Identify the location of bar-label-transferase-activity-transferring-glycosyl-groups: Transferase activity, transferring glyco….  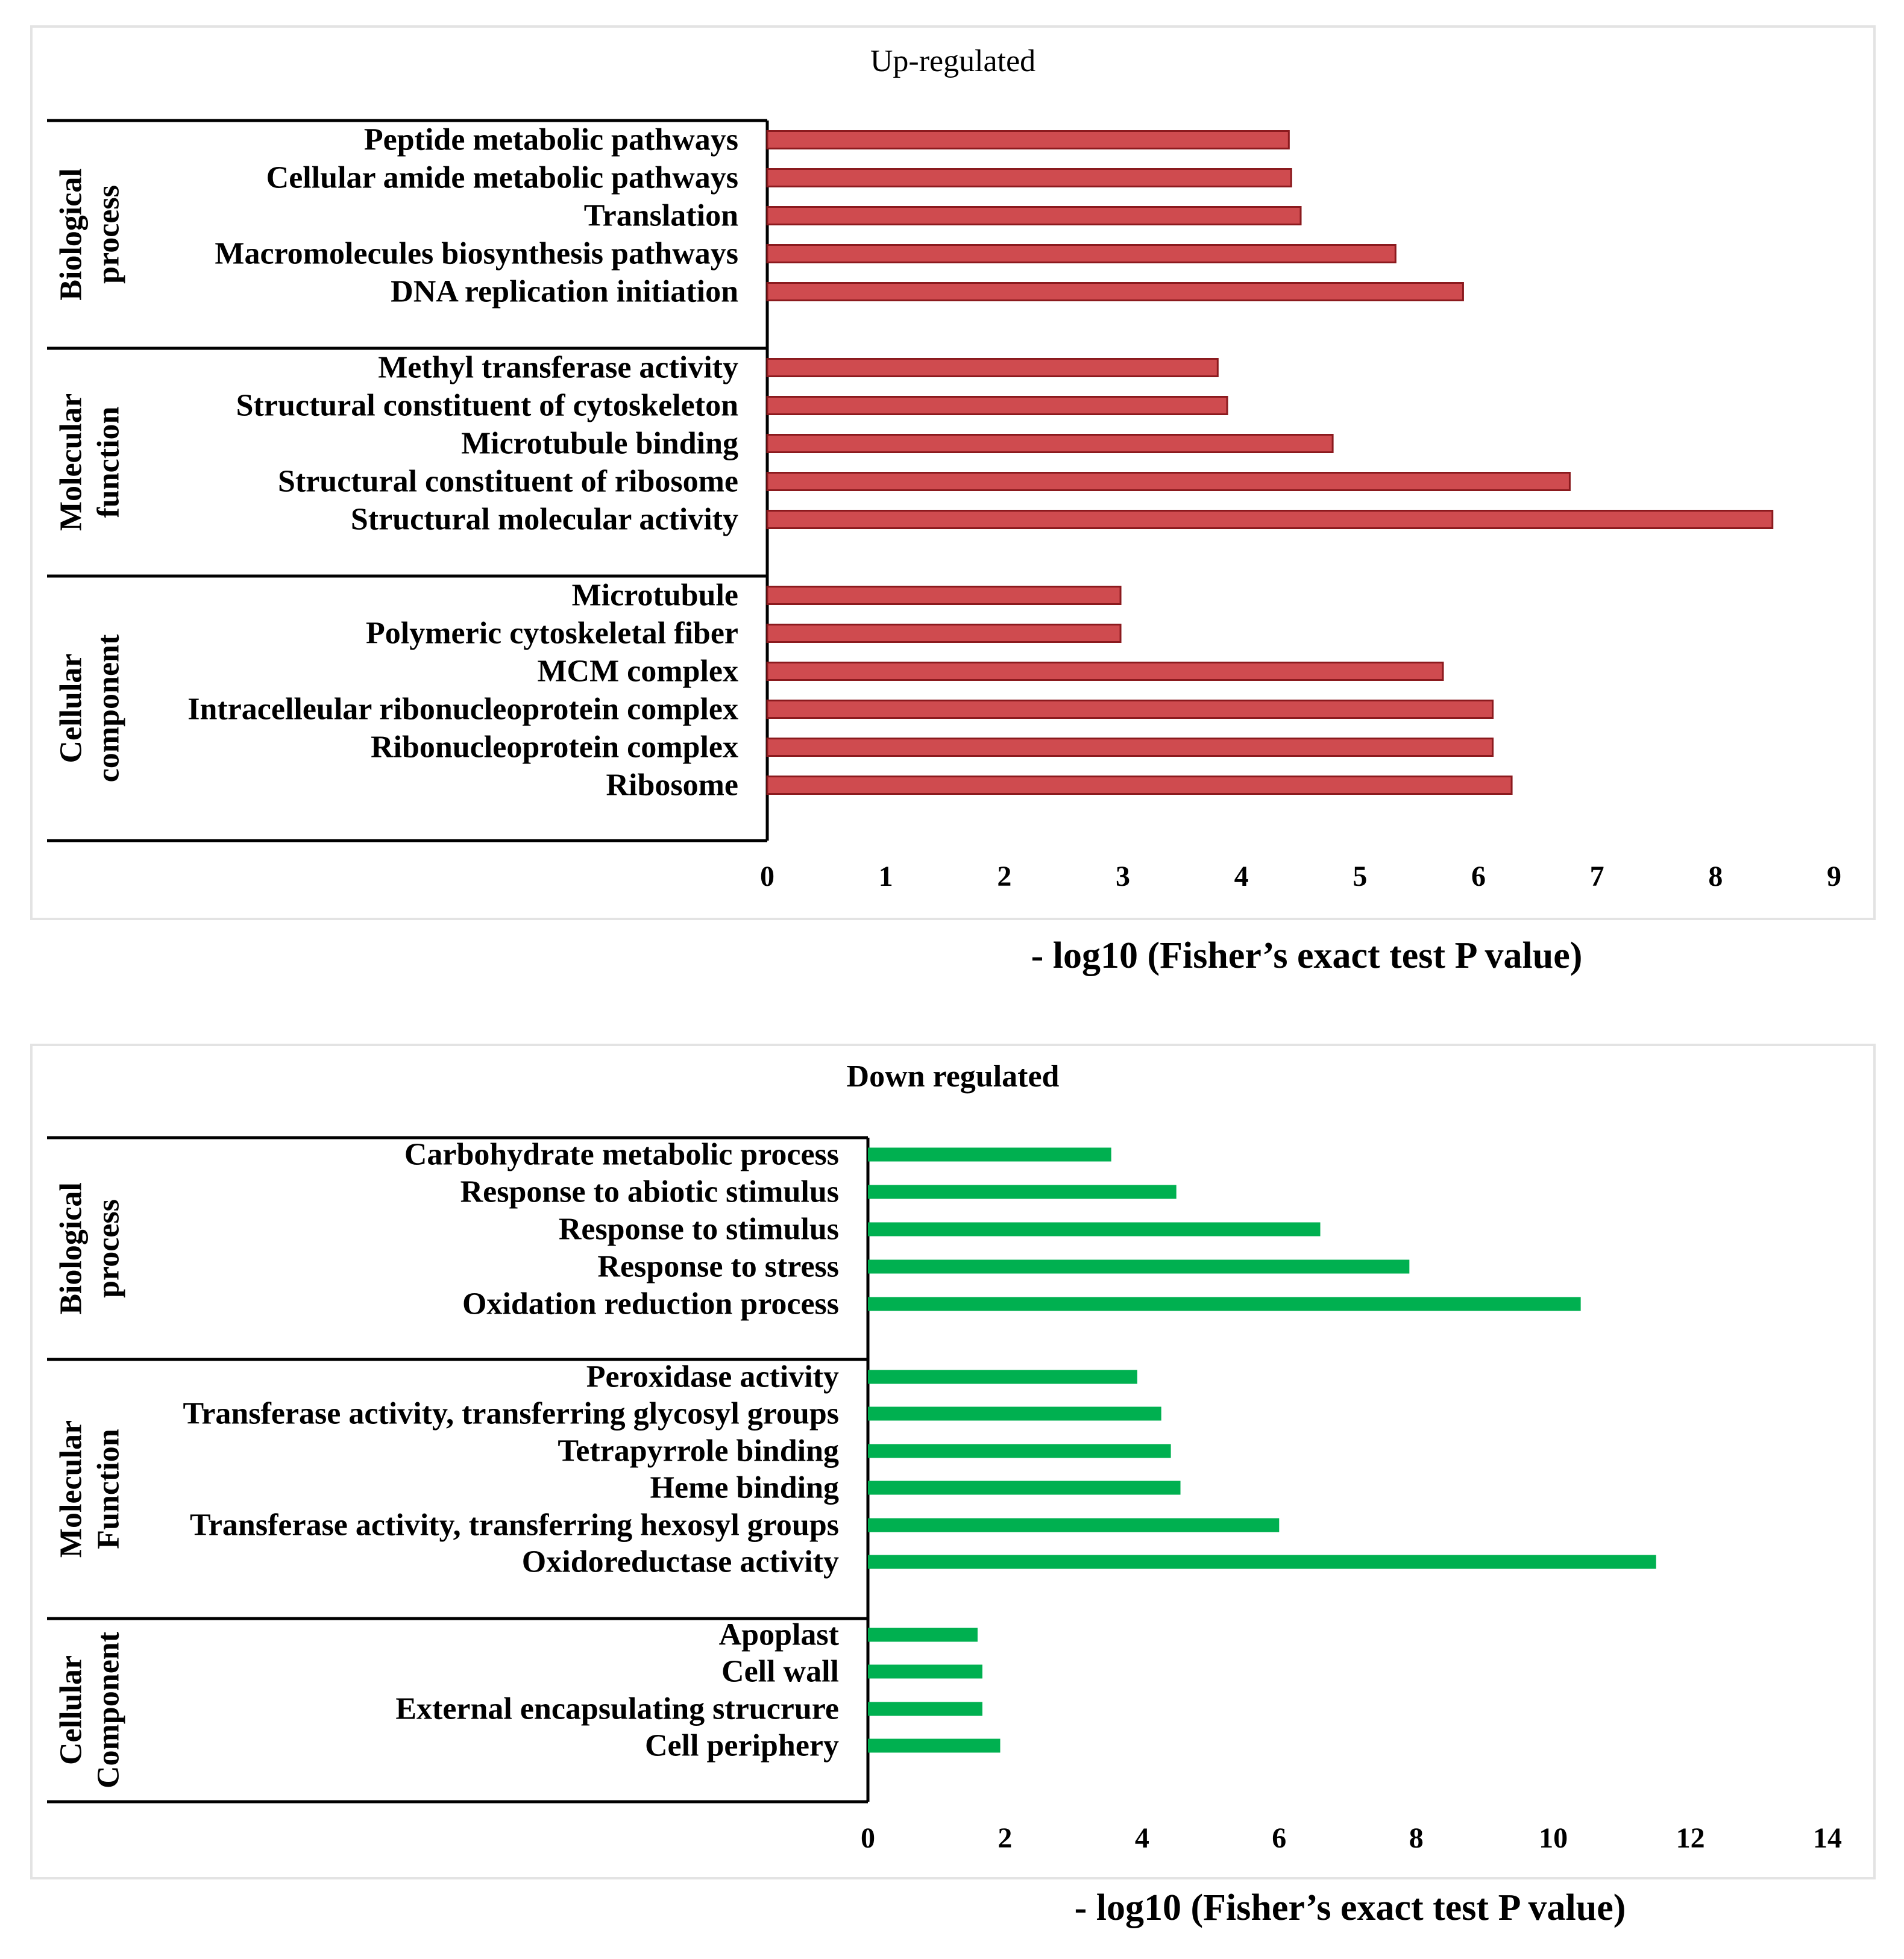
(511, 1414).